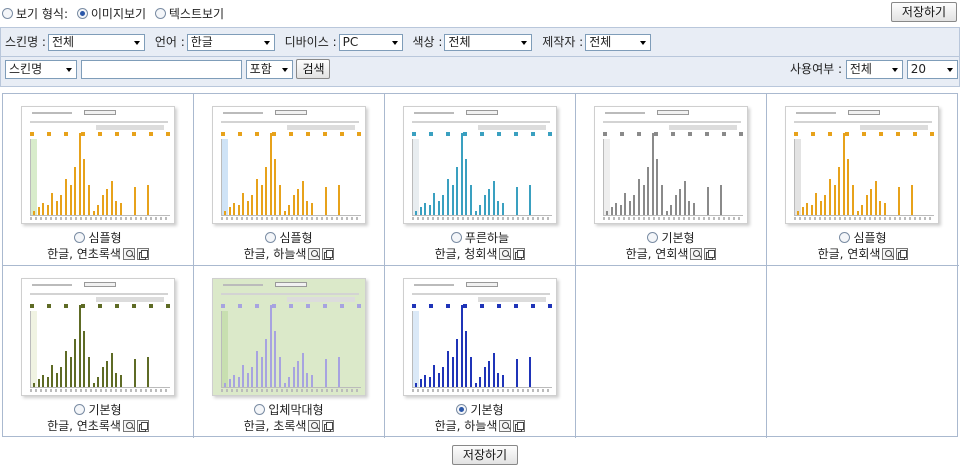 The image size is (960, 469). Describe the element at coordinates (269, 69) in the screenshot. I see `match-select: 포함` at that location.